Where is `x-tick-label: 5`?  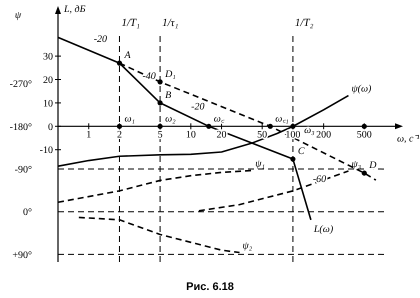 x-tick-label: 5 is located at coordinates (160, 134).